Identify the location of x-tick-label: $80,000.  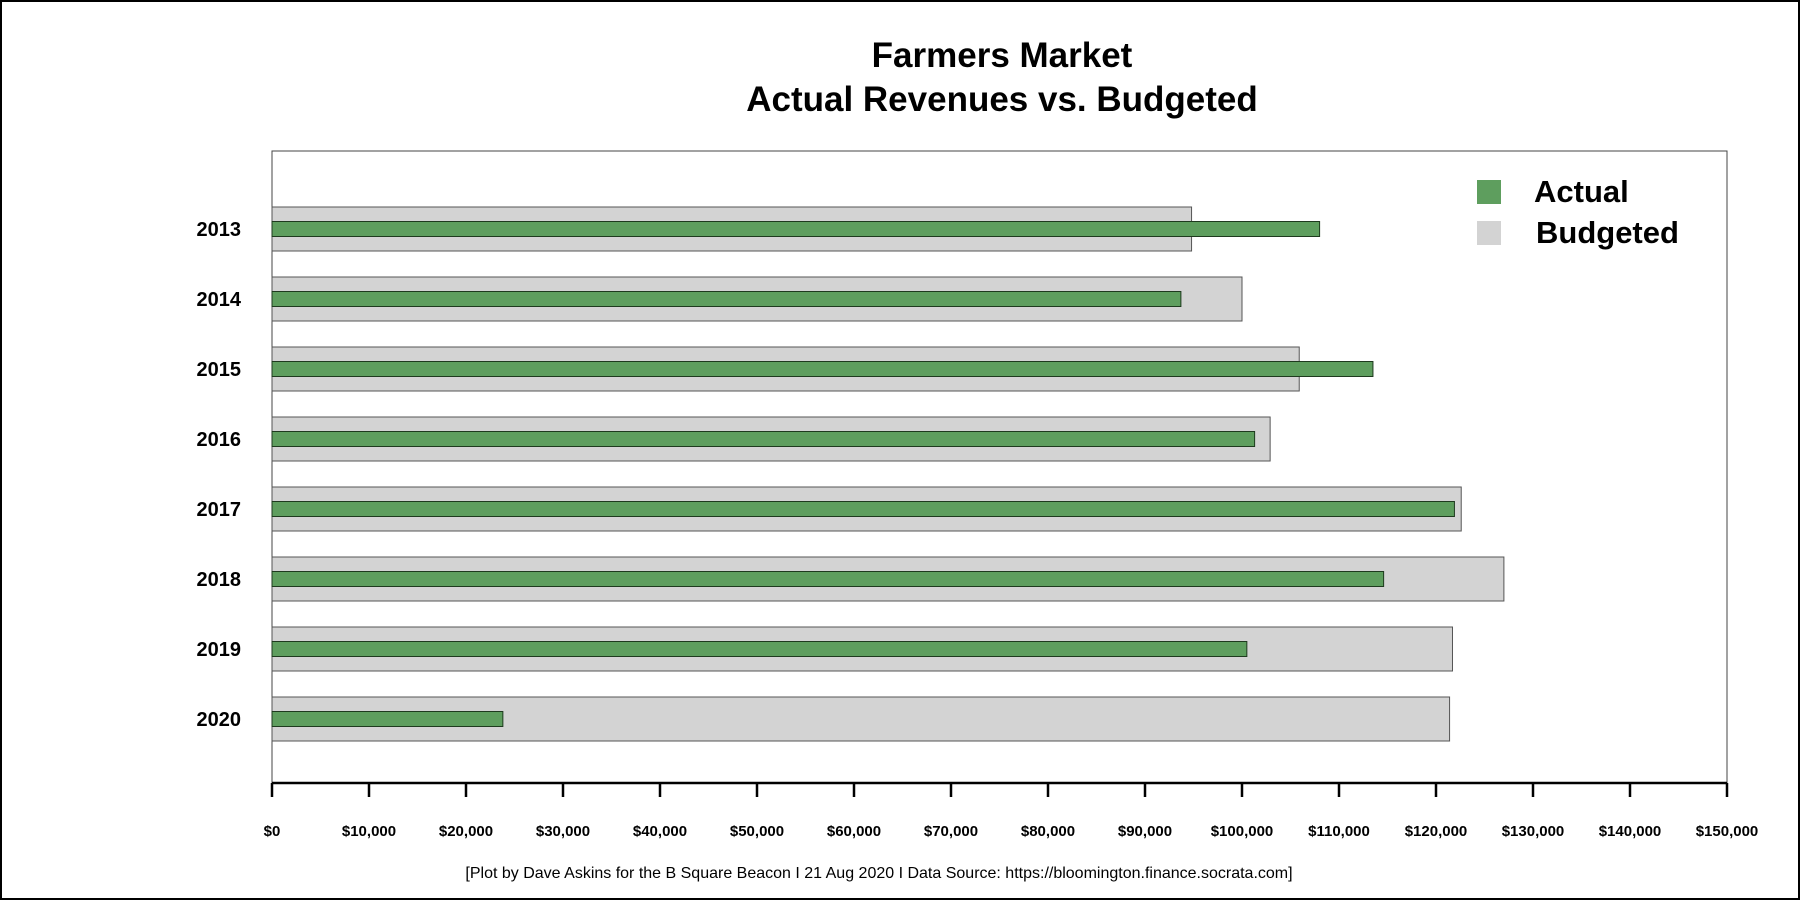
(1048, 831).